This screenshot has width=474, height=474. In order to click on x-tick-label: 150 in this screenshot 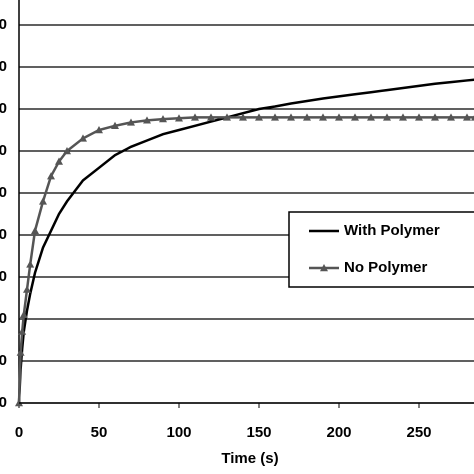, I will do `click(258, 432)`.